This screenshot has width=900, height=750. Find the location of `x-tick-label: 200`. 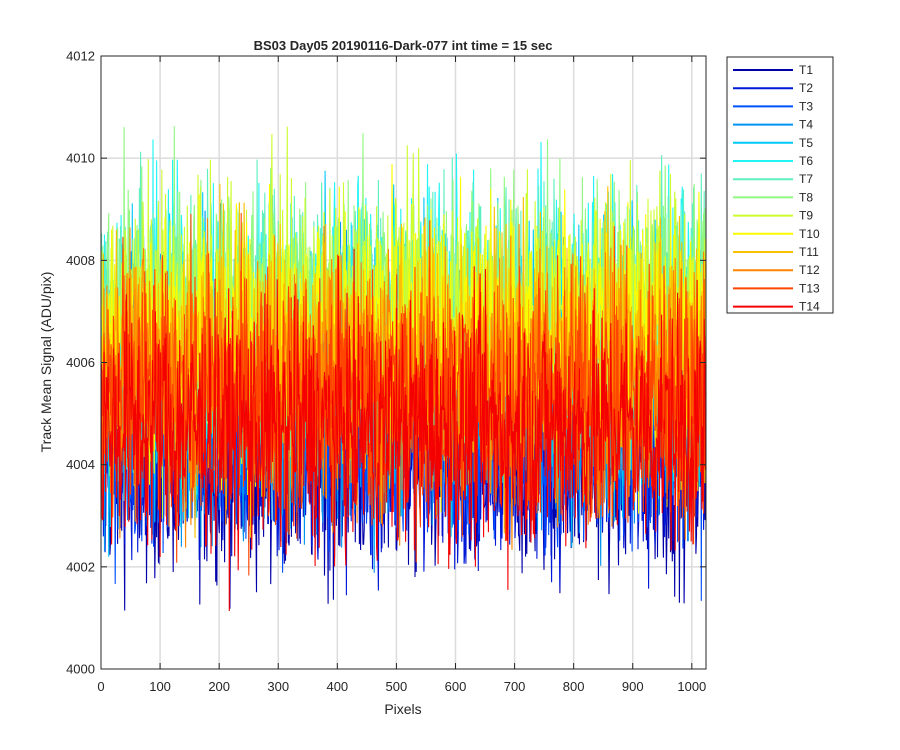

x-tick-label: 200 is located at coordinates (219, 686).